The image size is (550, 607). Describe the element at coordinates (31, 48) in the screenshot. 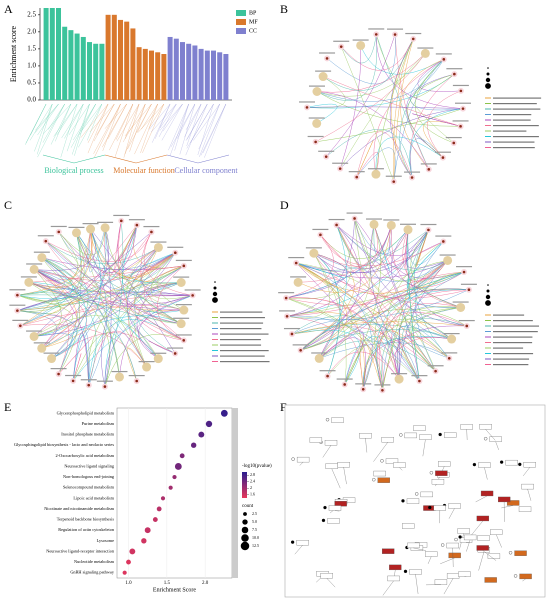

I see `y-tick-label: 1.5` at that location.